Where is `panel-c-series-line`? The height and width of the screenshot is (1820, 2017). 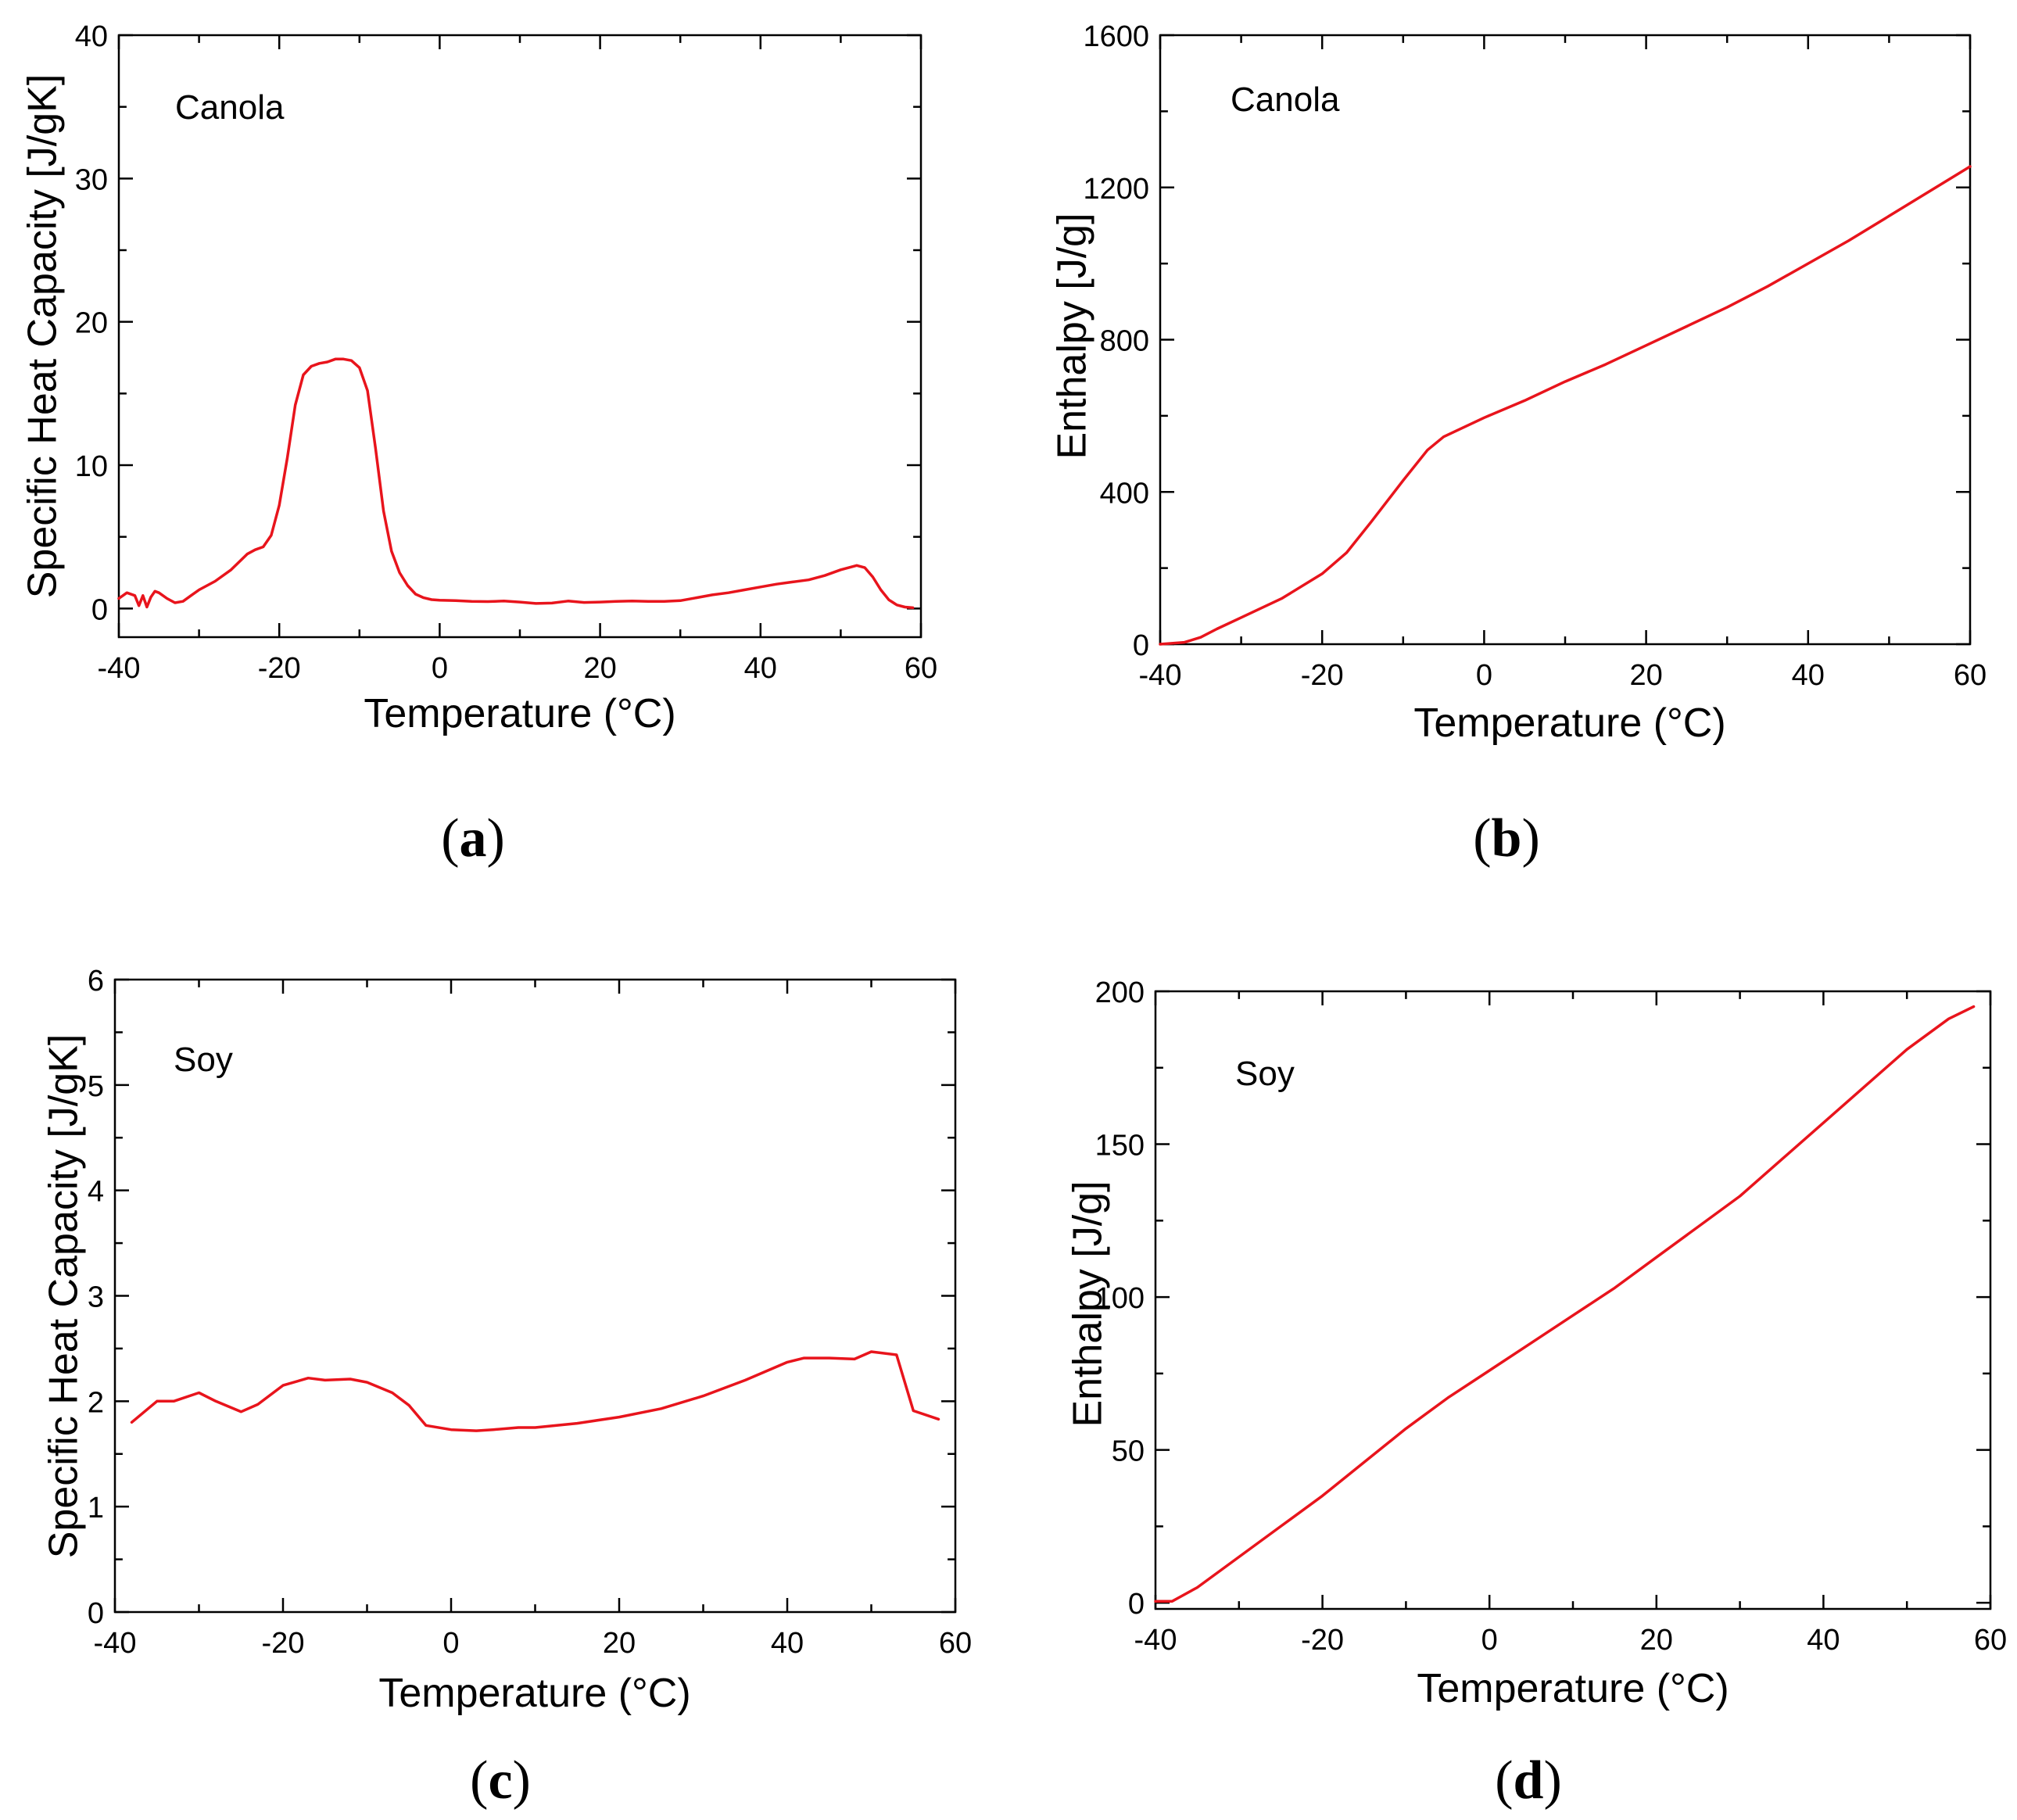 panel-c-series-line is located at coordinates (535, 1391).